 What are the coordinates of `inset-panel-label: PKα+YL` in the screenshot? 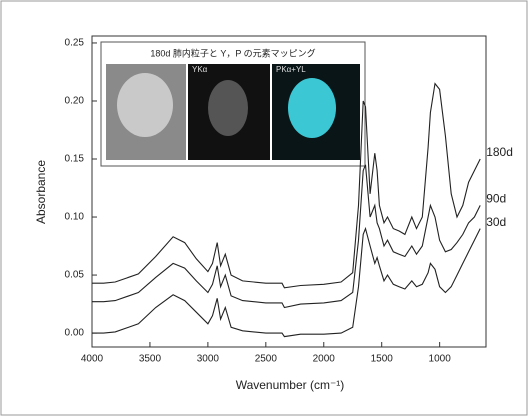 It's located at (291, 69).